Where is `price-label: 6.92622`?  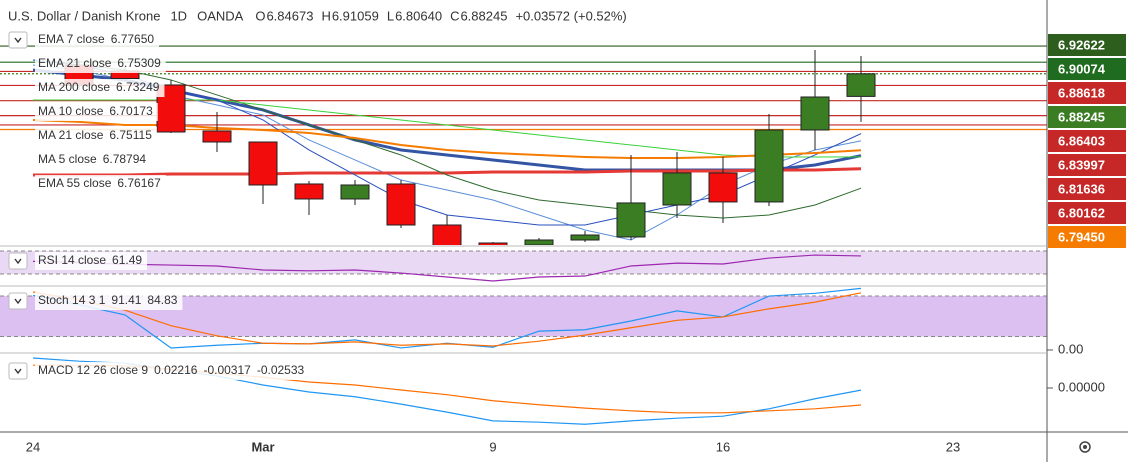 price-label: 6.92622 is located at coordinates (1081, 44).